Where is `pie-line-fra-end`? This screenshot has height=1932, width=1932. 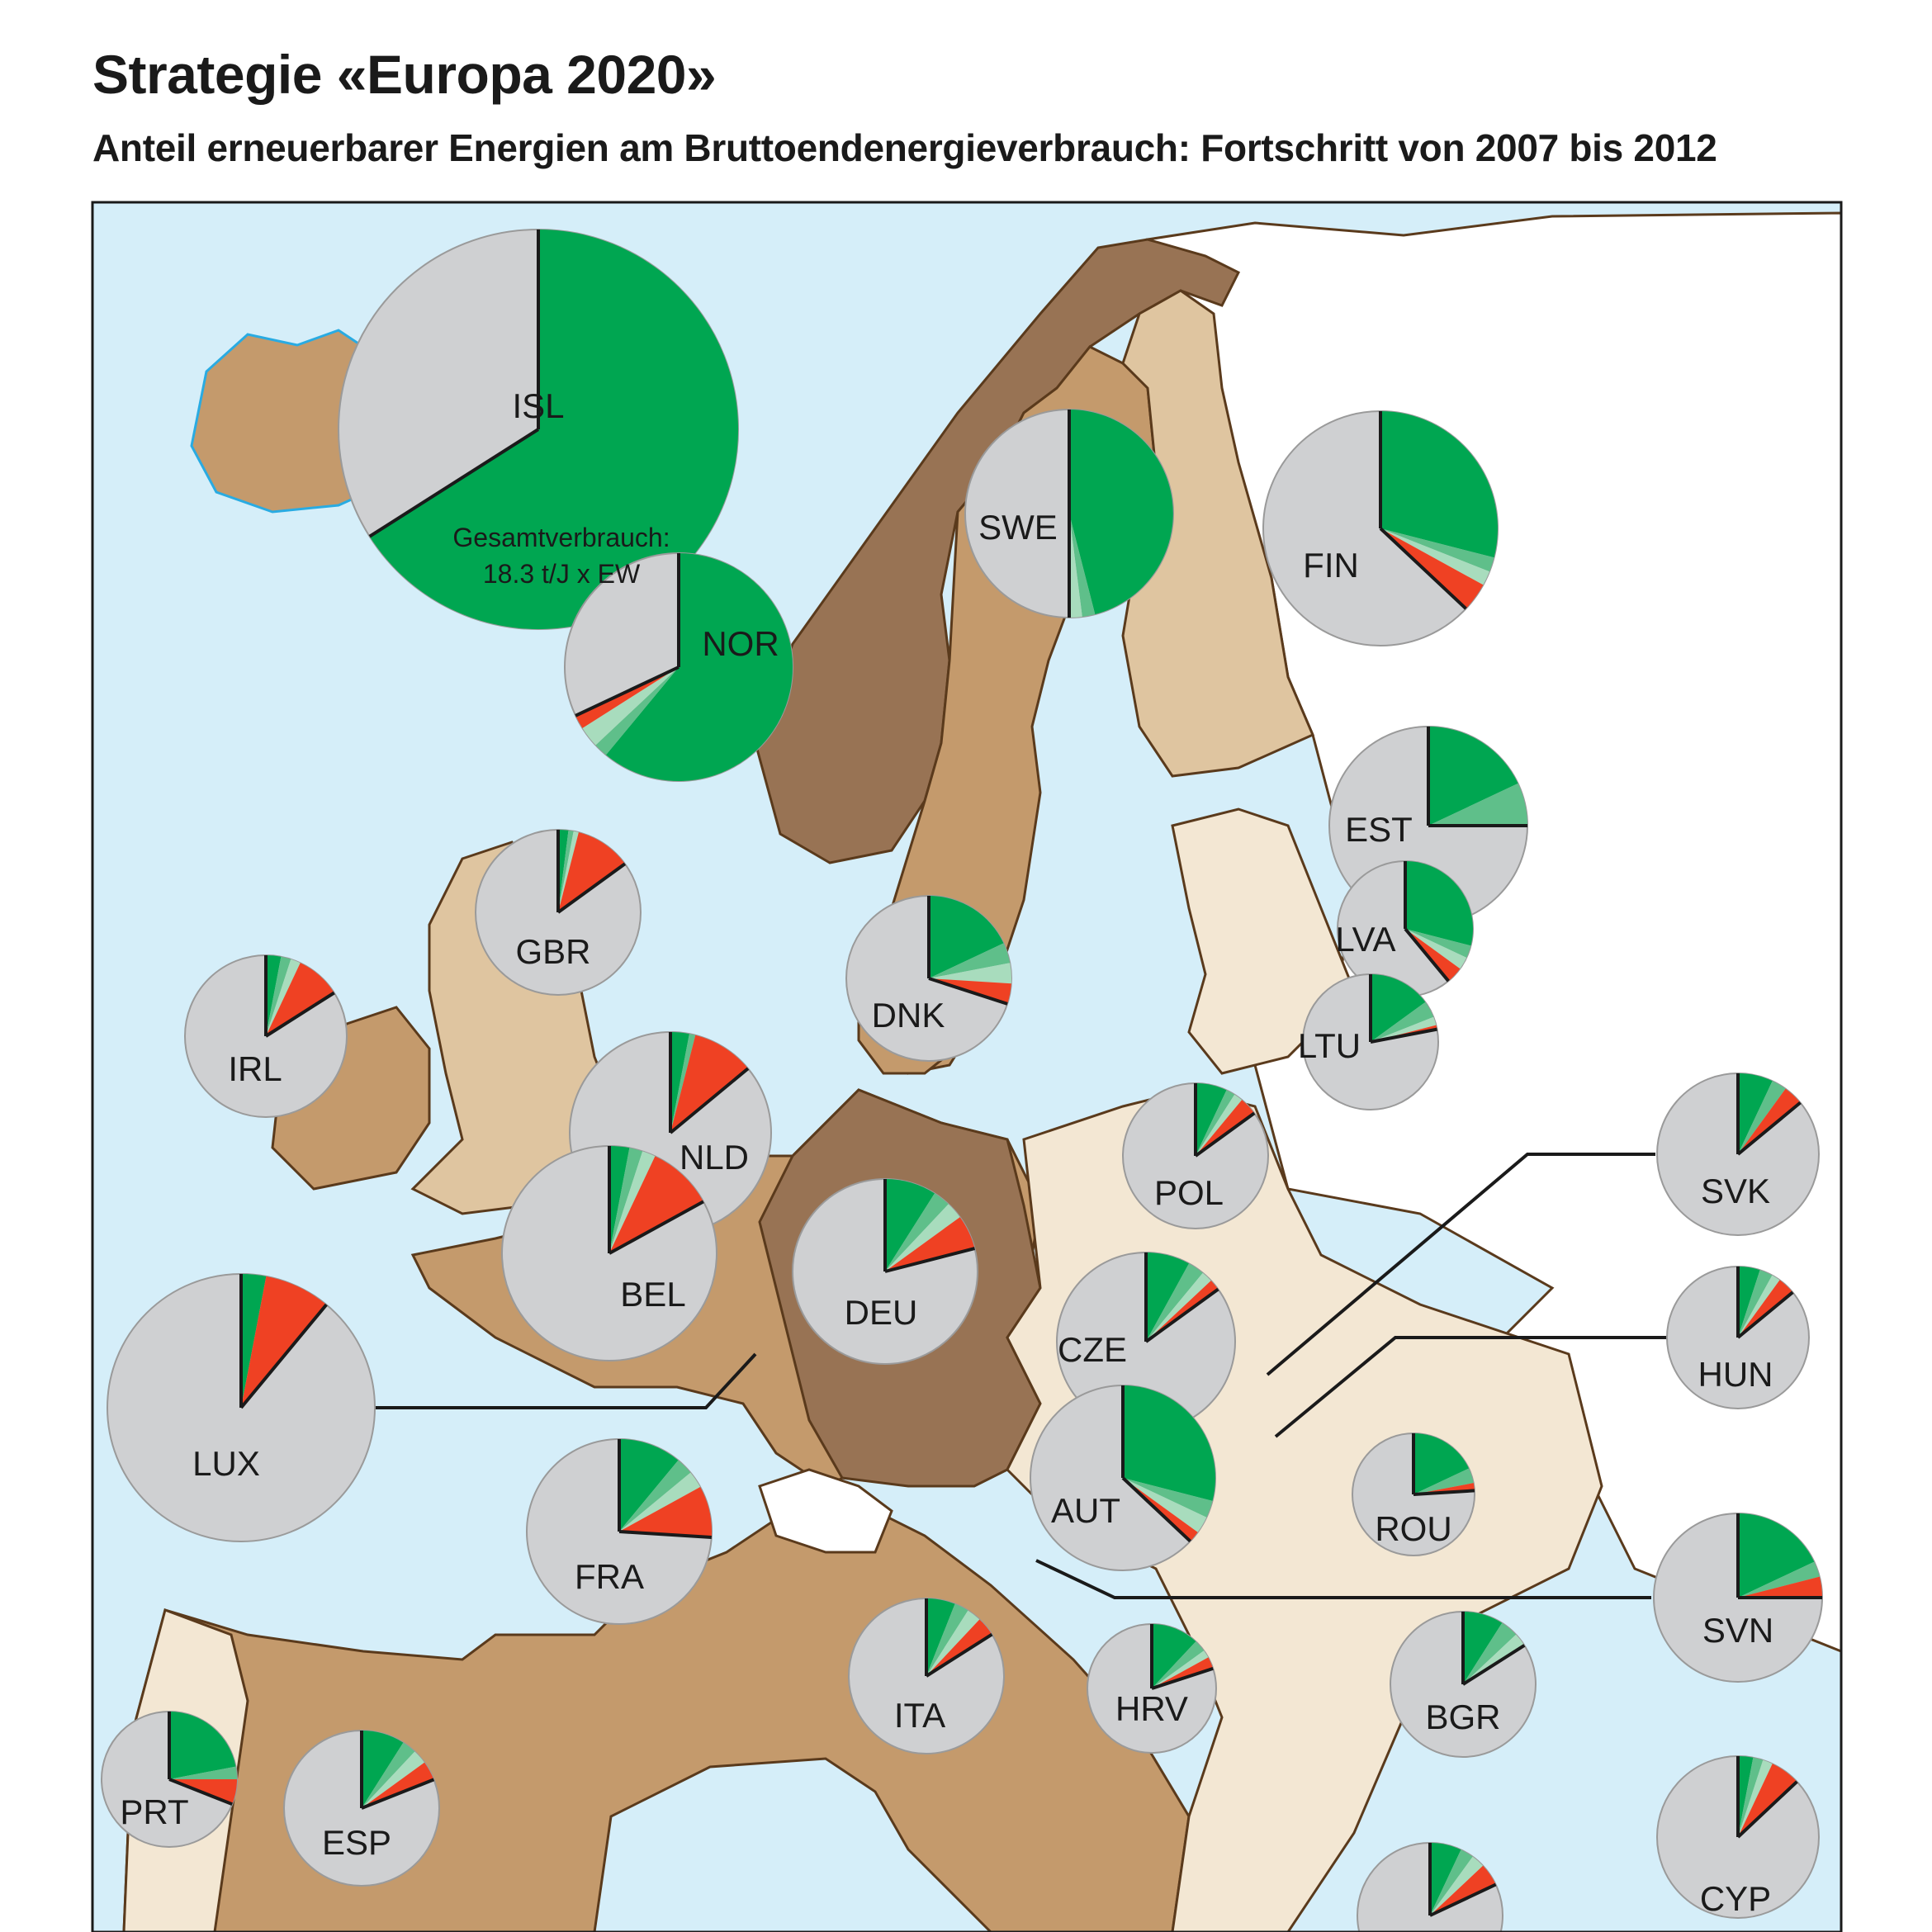
pie-line-fra-end is located at coordinates (665, 1534).